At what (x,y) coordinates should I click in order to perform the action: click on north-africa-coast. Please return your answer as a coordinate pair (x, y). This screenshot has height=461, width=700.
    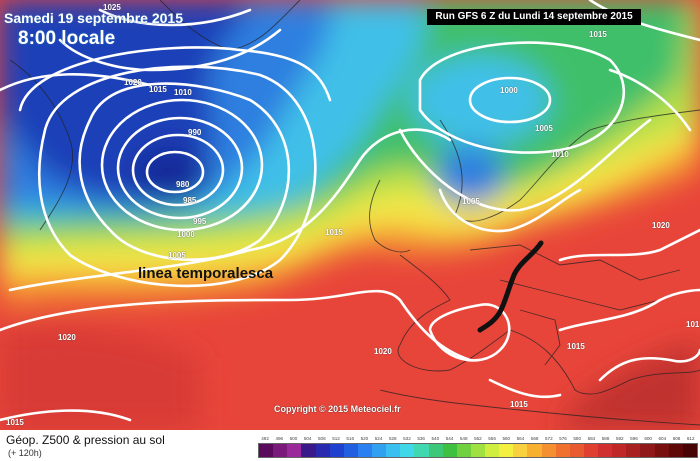
    Looking at the image, I should click on (539, 407).